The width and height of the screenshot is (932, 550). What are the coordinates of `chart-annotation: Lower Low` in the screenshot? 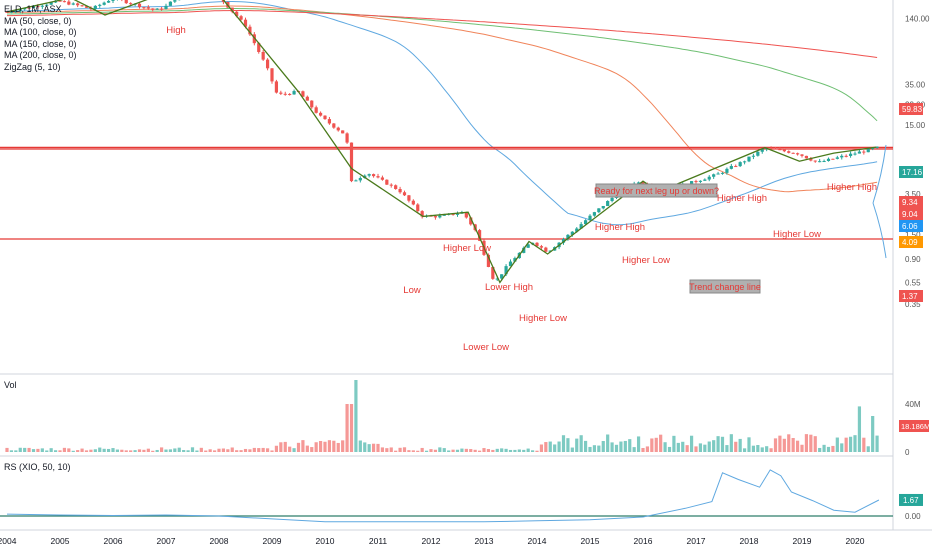 It's located at (486, 347).